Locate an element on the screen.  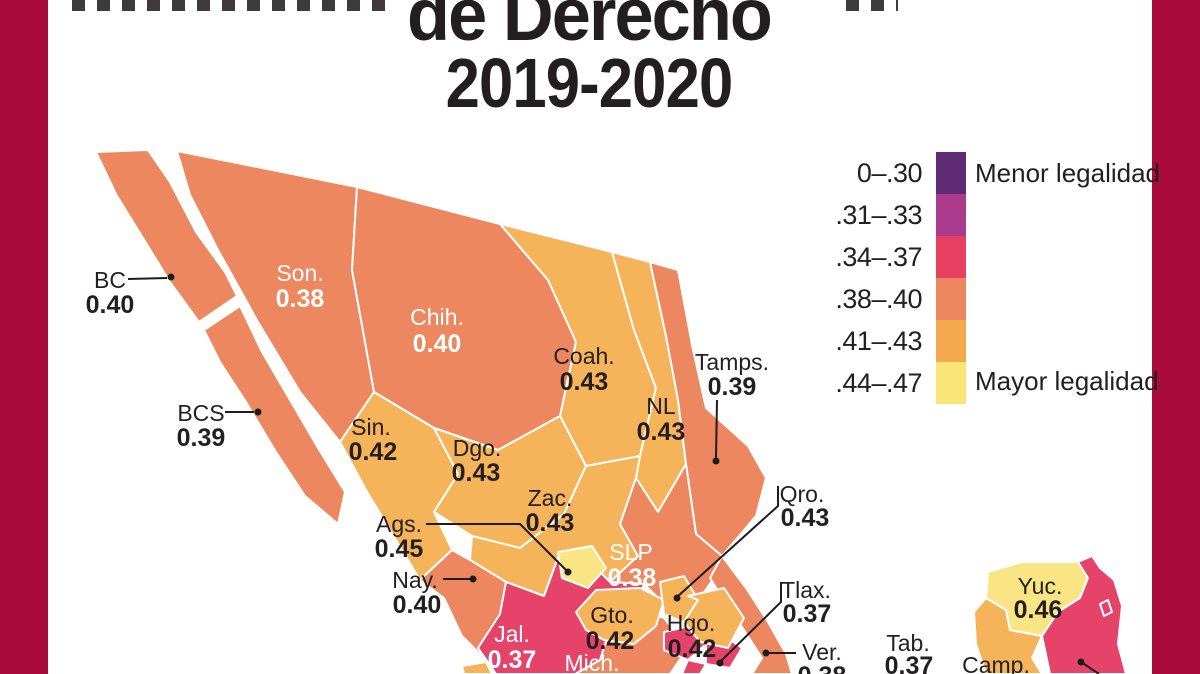
label-tlaxcala-name: Tlax. is located at coordinates (806, 590).